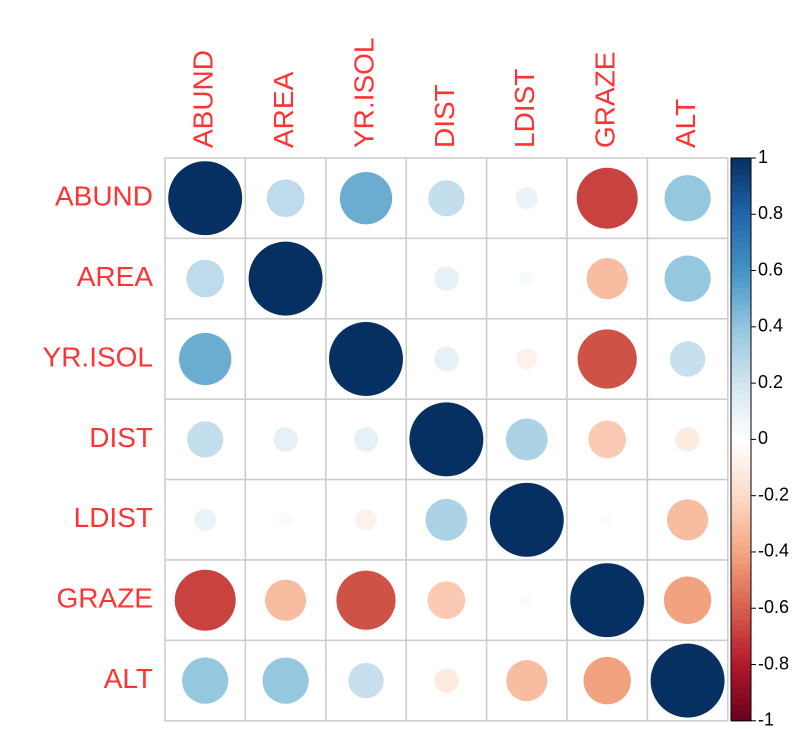 The height and width of the screenshot is (729, 802). What do you see at coordinates (113, 517) in the screenshot?
I see `row-label: LDIST` at bounding box center [113, 517].